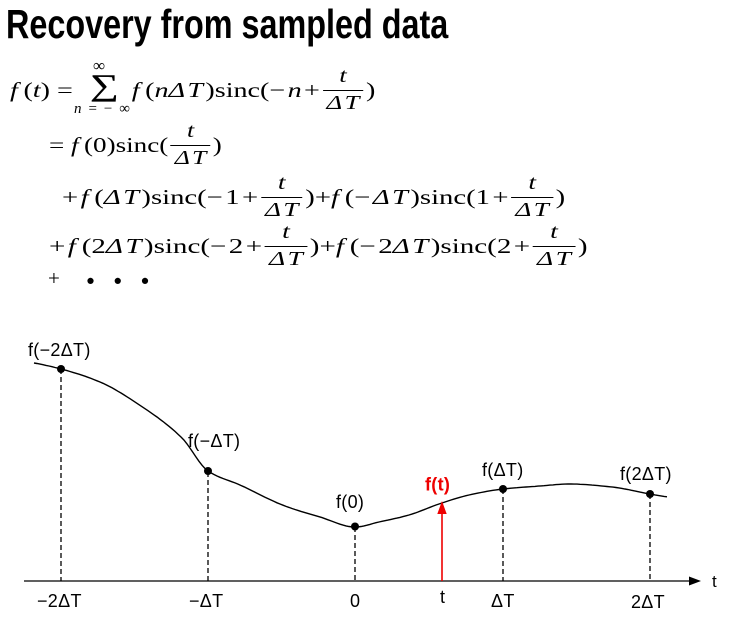 This screenshot has width=740, height=617. Describe the element at coordinates (206, 601) in the screenshot. I see `svg-text: −ΔT` at that location.